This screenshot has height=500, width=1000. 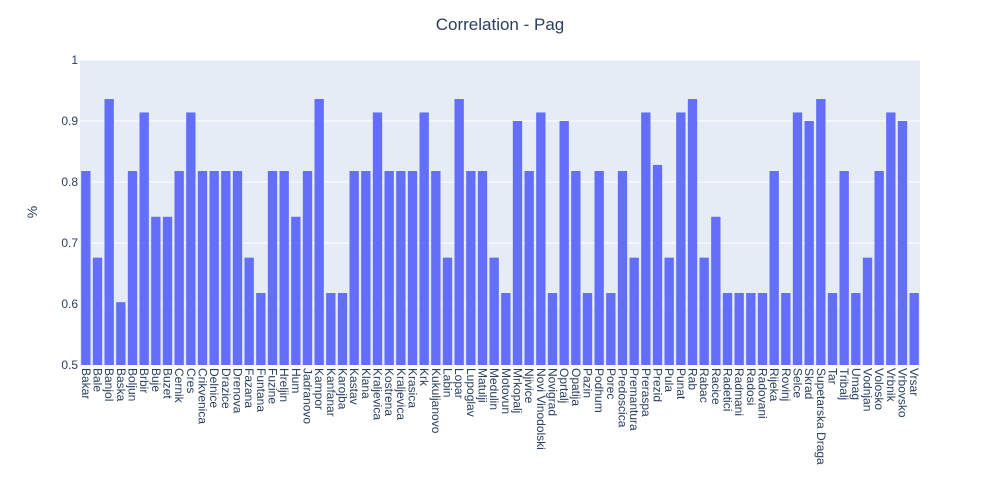 What do you see at coordinates (69, 243) in the screenshot?
I see `y-tick-label: 0.7` at bounding box center [69, 243].